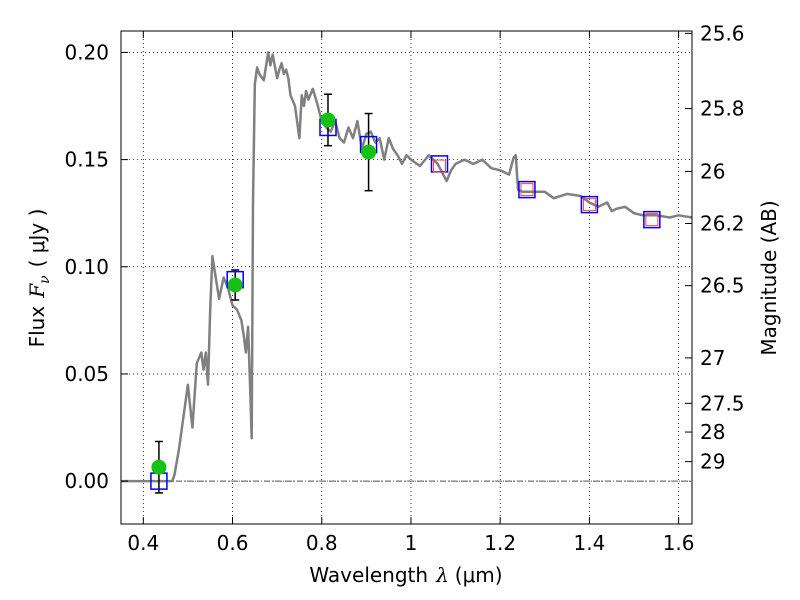 The width and height of the screenshot is (800, 600). I want to click on y2-tick-label: 29, so click(712, 462).